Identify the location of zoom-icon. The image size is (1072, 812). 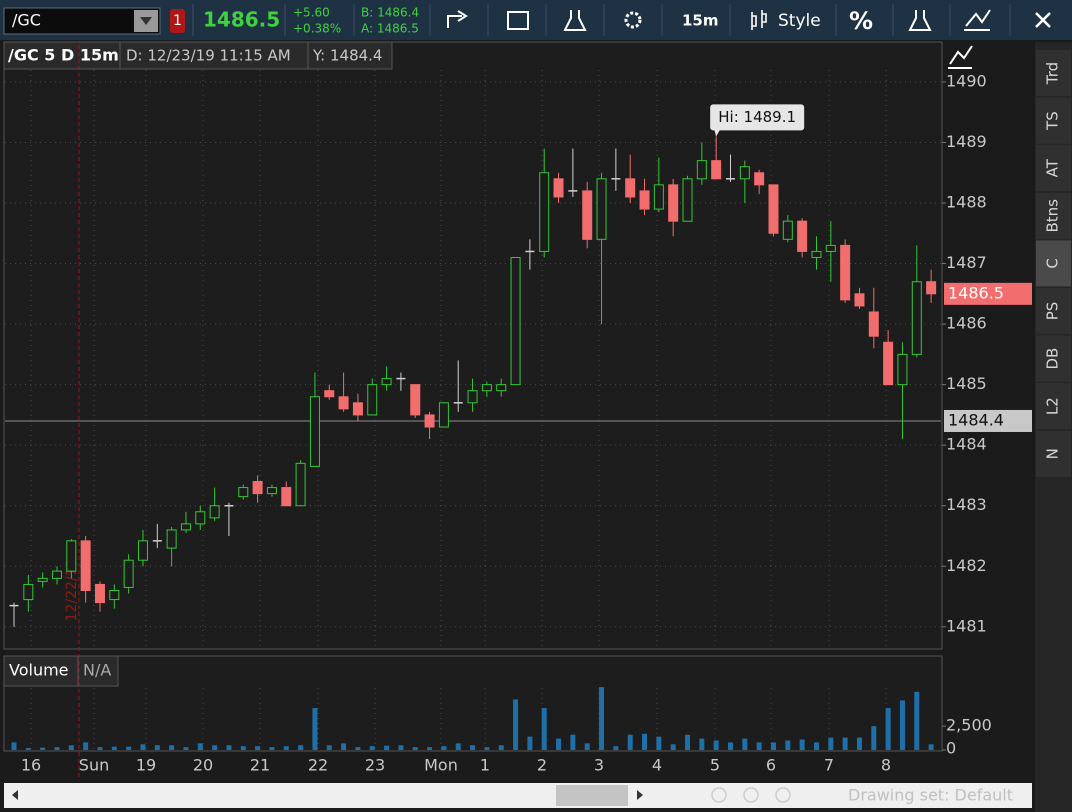
(719, 795).